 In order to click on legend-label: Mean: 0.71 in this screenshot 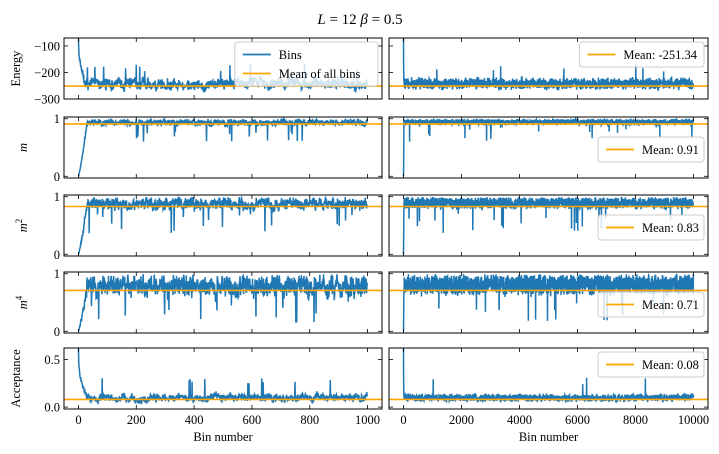, I will do `click(670, 305)`.